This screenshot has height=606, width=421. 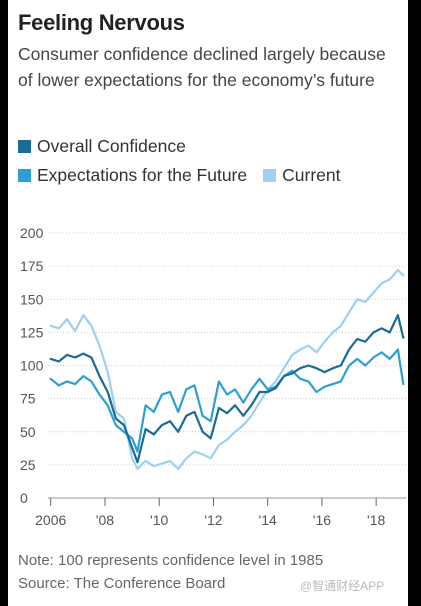 What do you see at coordinates (311, 175) in the screenshot?
I see `legend-label-current: Current` at bounding box center [311, 175].